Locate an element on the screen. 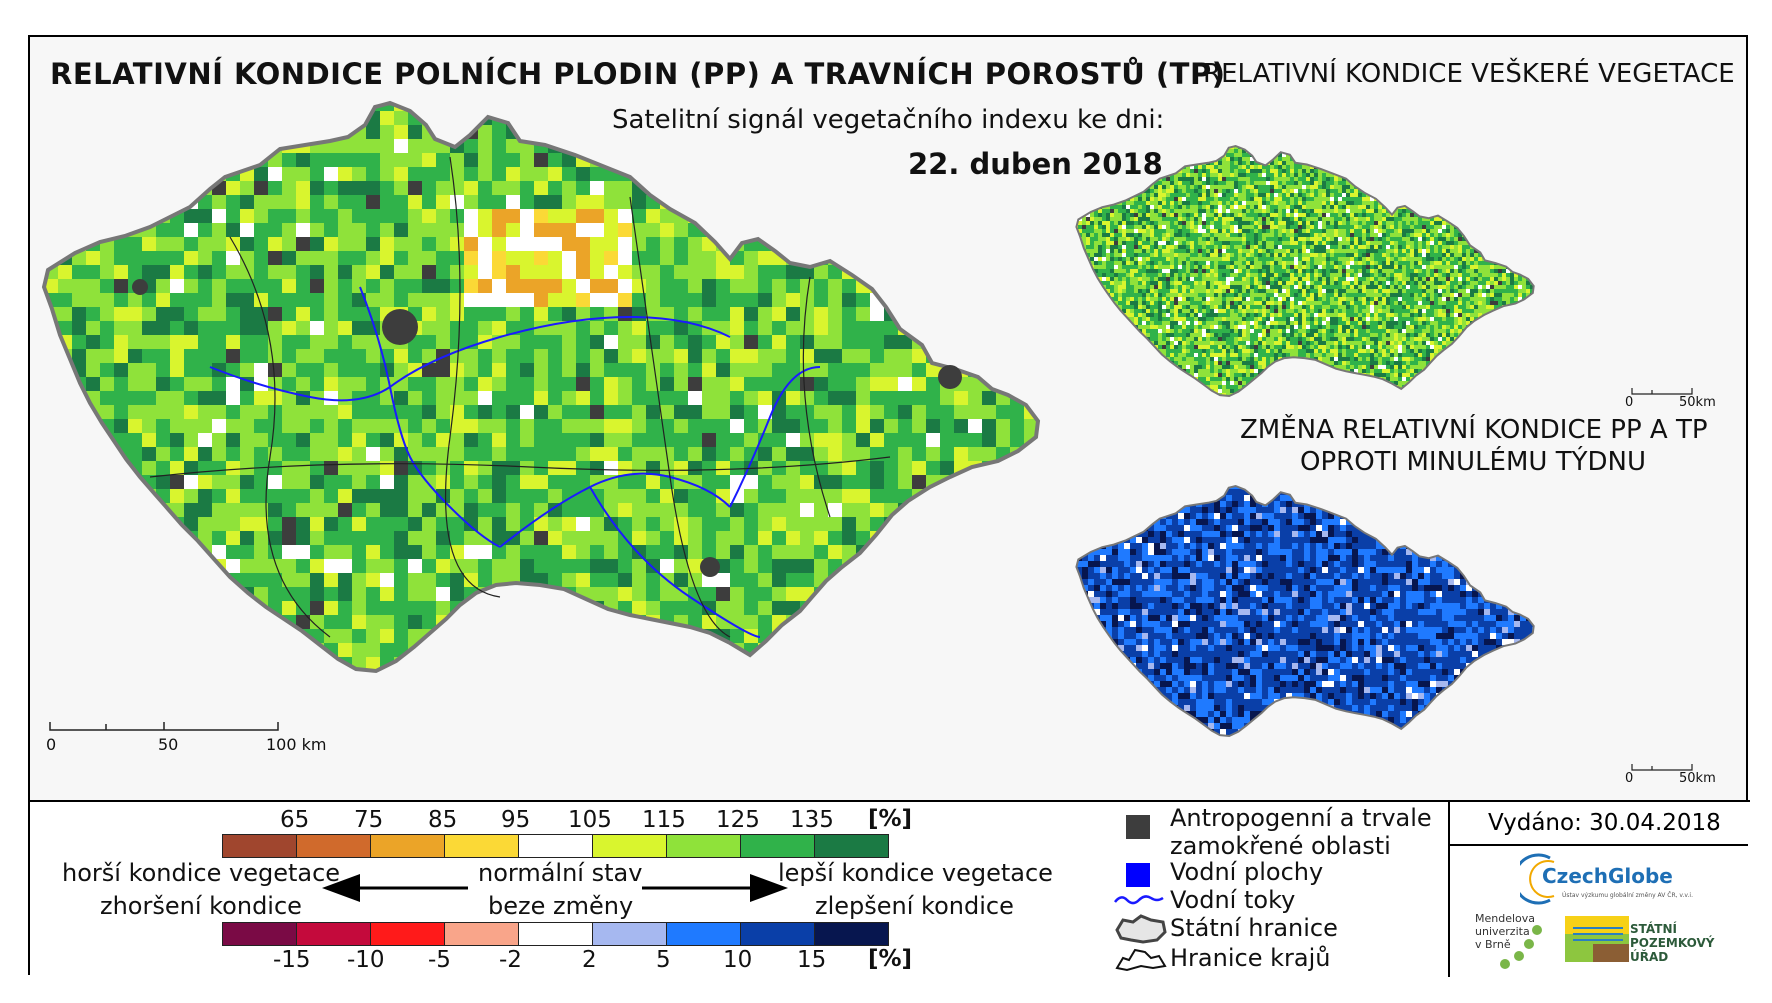 The width and height of the screenshot is (1772, 1003). spu-logo: STÁTNÍ POZEMKOVÝ ÚŘAD is located at coordinates (1690, 943).